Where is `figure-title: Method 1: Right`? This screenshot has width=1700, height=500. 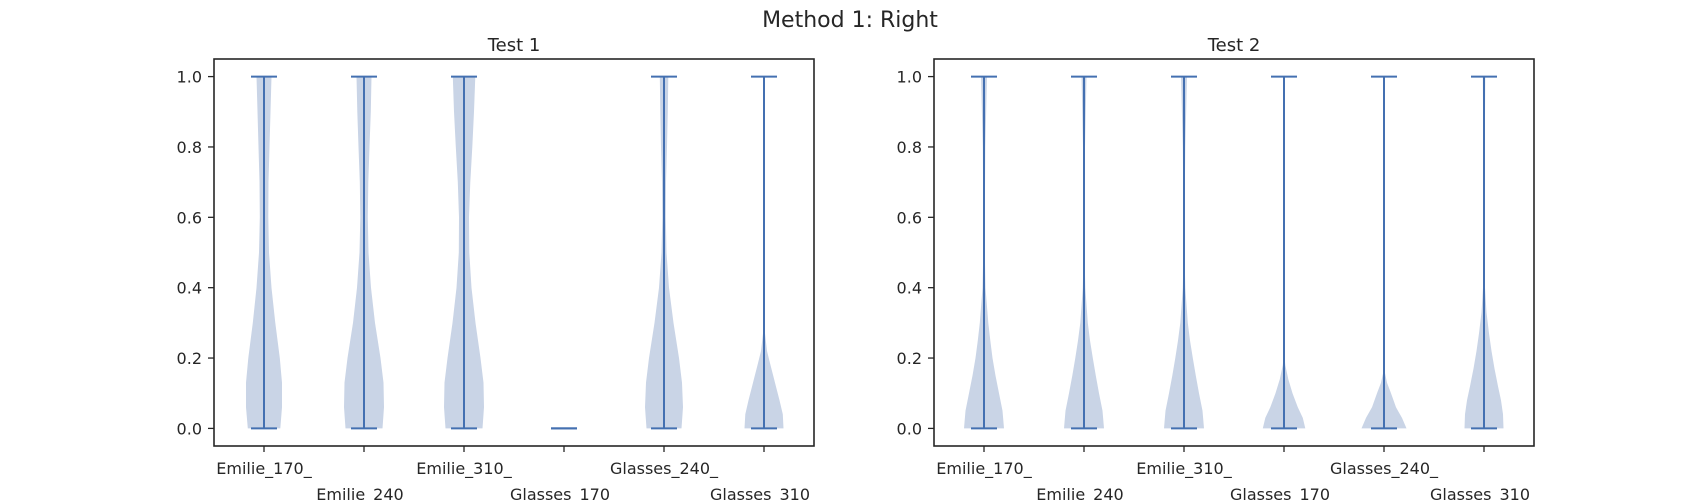 figure-title: Method 1: Right is located at coordinates (850, 20).